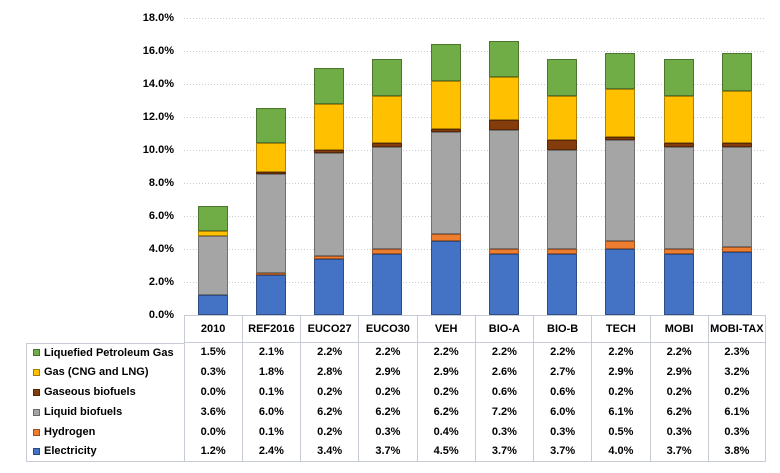 Image resolution: width=780 pixels, height=473 pixels. What do you see at coordinates (620, 451) in the screenshot?
I see `value-cell: 4.0%` at bounding box center [620, 451].